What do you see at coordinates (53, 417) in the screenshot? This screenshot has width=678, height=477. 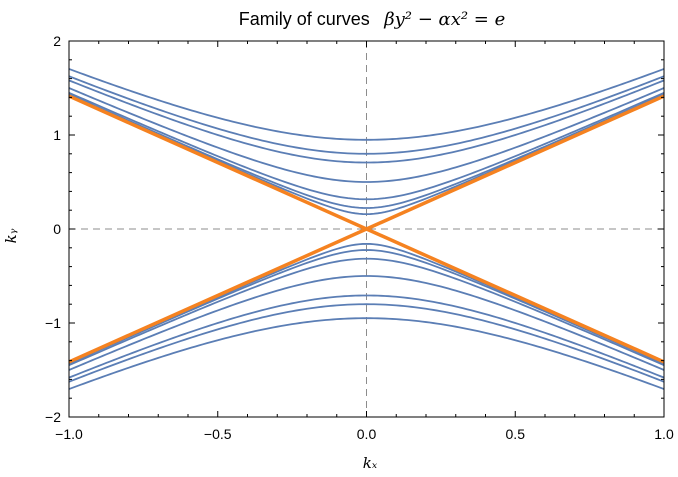 I see `y-tick-label: −2` at bounding box center [53, 417].